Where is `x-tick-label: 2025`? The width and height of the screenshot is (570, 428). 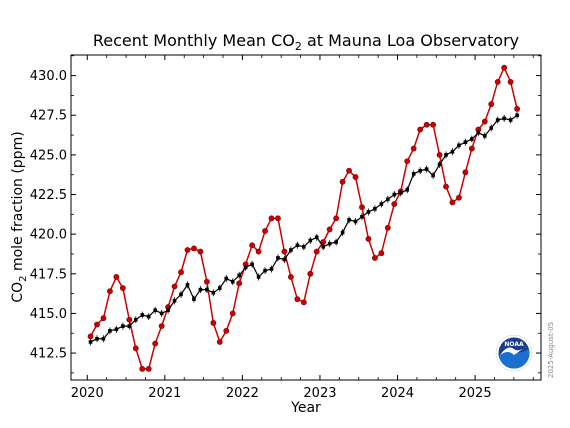 x-tick-label: 2025 is located at coordinates (475, 393).